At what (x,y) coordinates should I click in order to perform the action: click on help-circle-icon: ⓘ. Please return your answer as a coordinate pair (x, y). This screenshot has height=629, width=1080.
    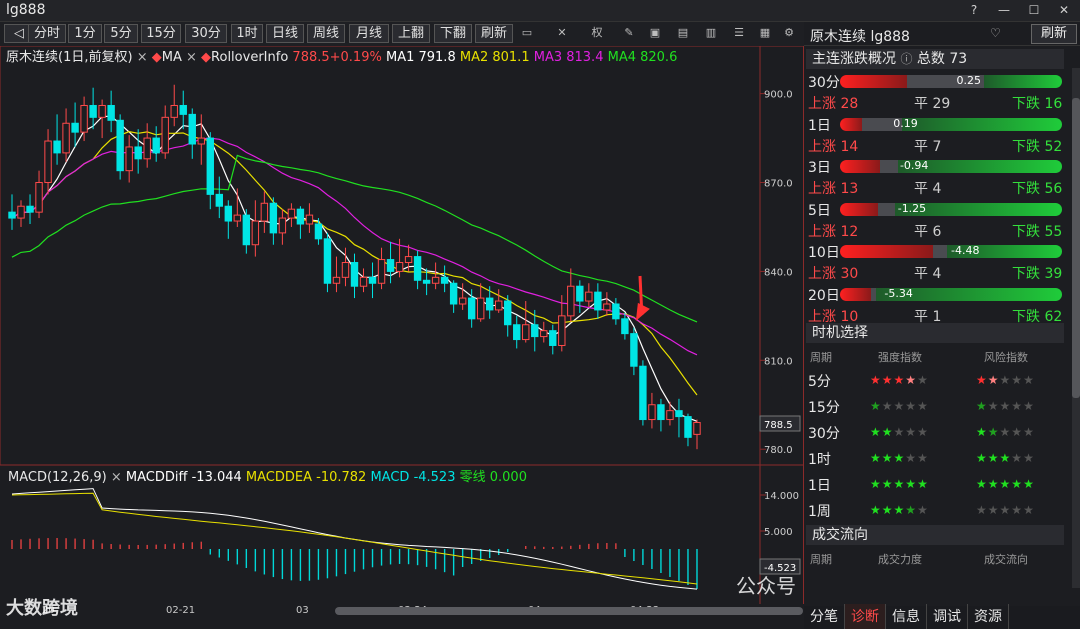
    Looking at the image, I should click on (906, 59).